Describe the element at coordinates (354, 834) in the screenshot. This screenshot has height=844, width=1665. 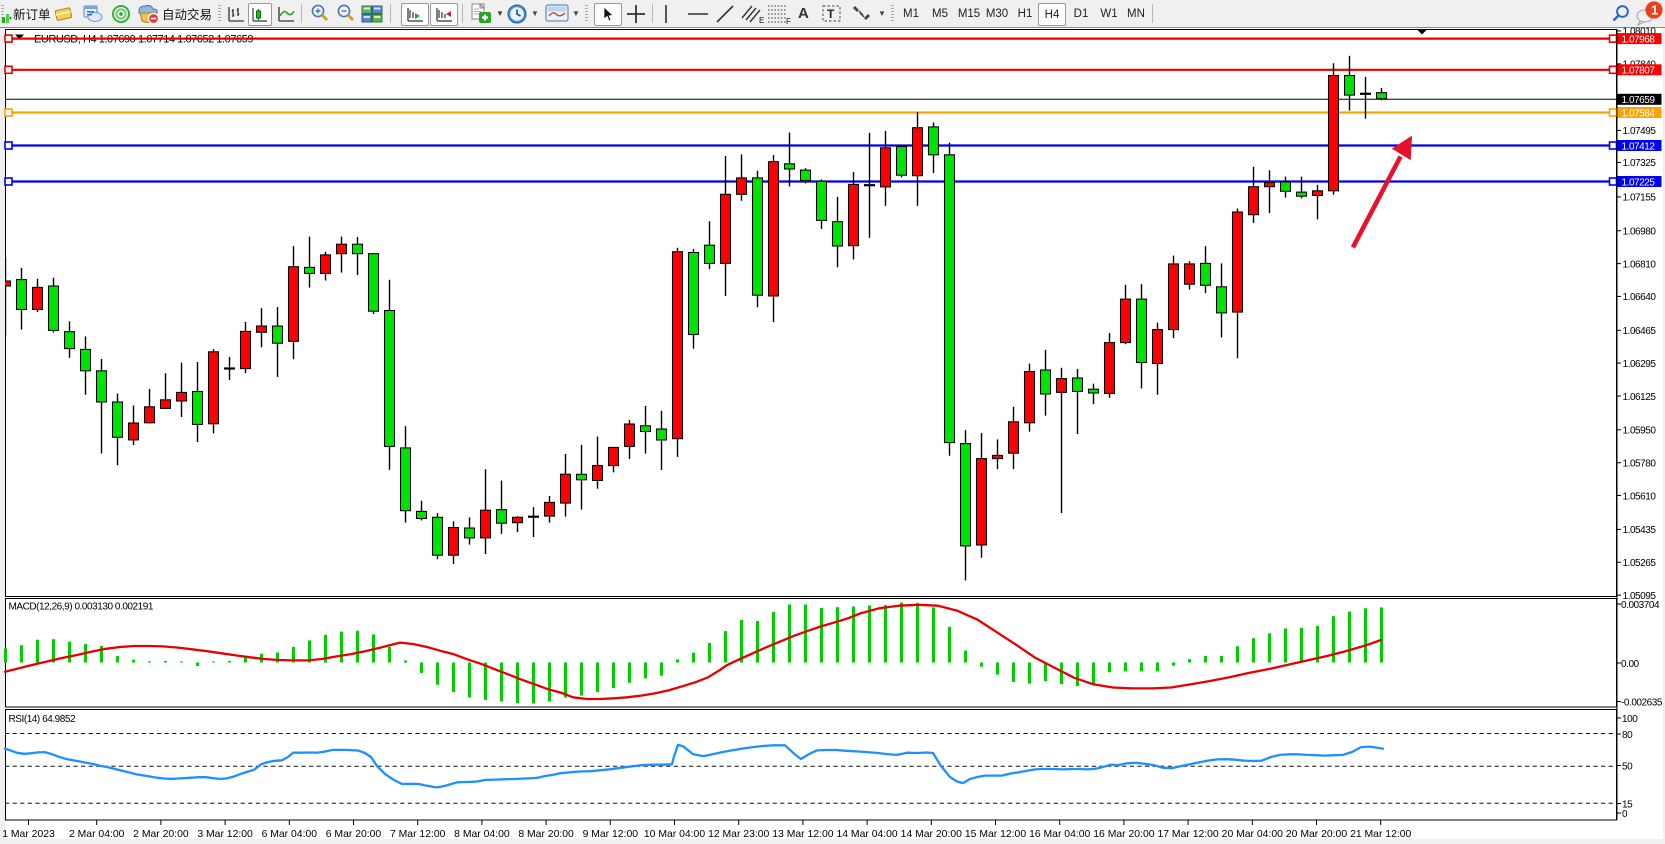
I see `svg-text: 6 Mar 20:00` at that location.